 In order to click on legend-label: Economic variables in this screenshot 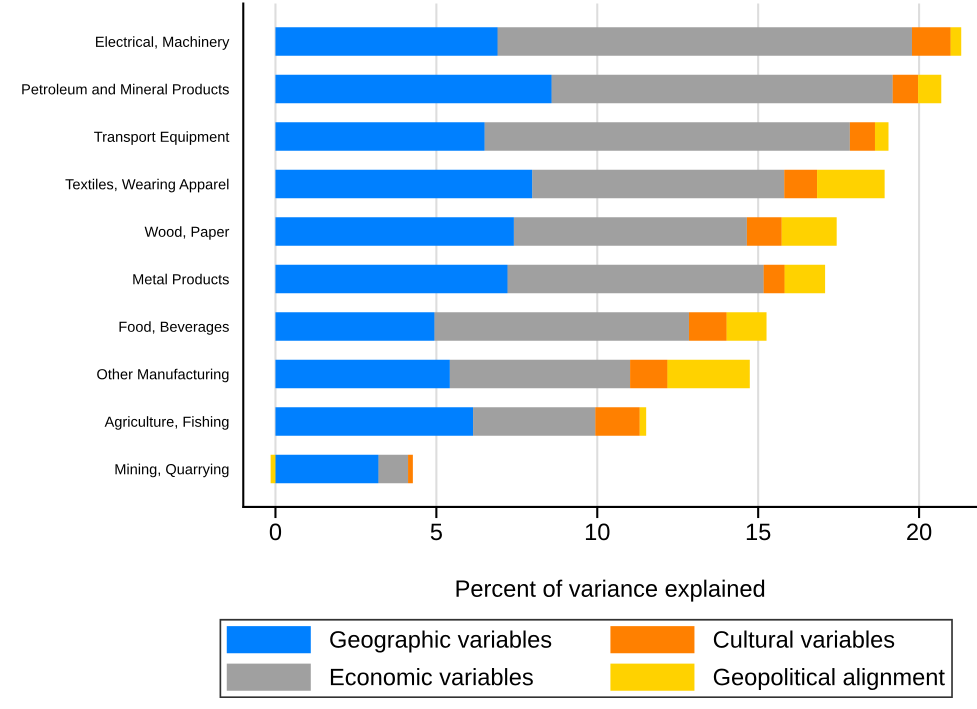, I will do `click(431, 677)`.